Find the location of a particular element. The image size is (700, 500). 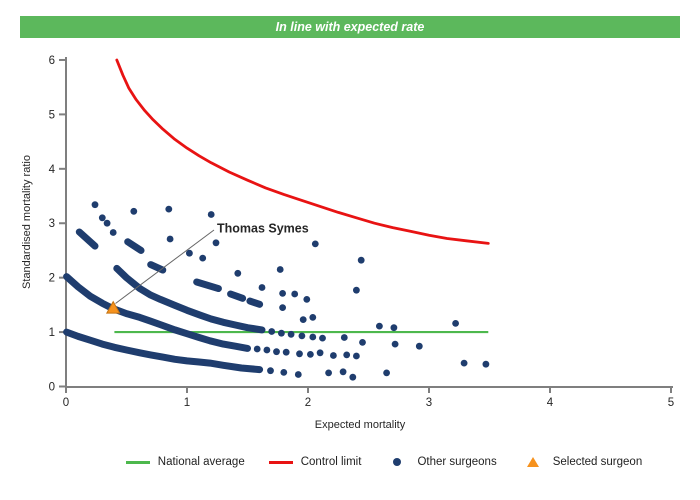

dot-swatch-icon is located at coordinates (397, 462).